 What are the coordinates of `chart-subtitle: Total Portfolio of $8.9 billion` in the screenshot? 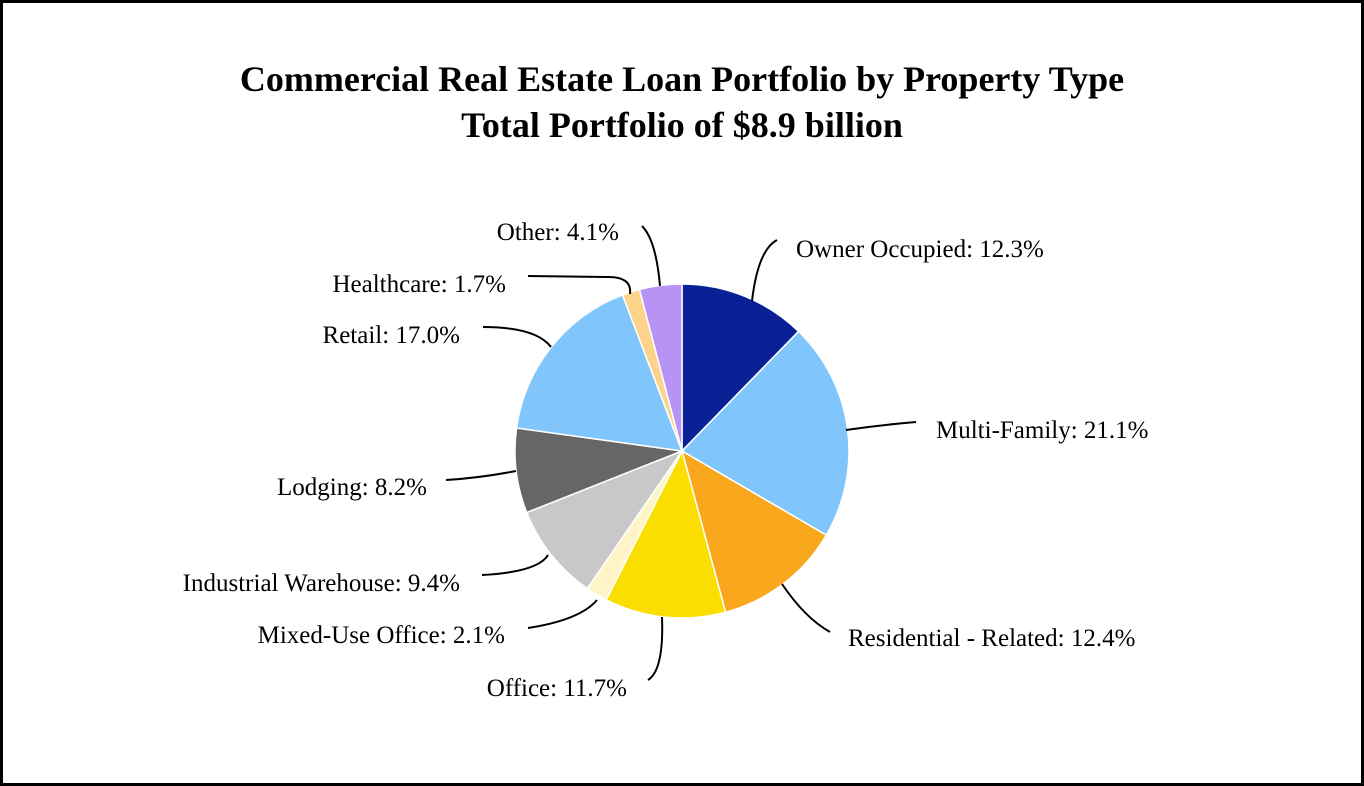 It's located at (682, 125).